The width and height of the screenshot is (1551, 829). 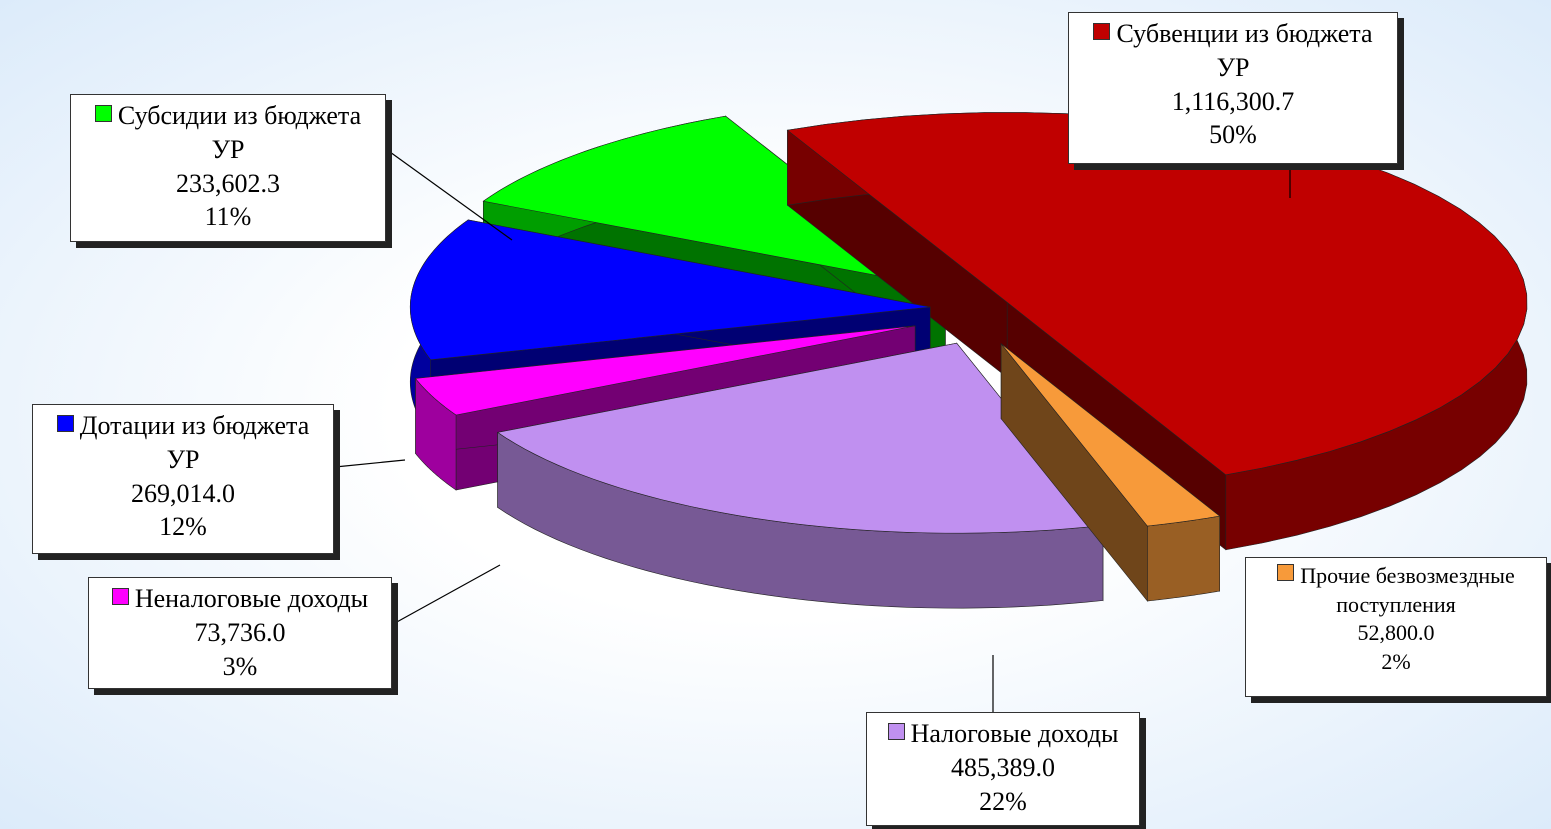 What do you see at coordinates (228, 183) in the screenshot?
I see `value-label: 233,602.3` at bounding box center [228, 183].